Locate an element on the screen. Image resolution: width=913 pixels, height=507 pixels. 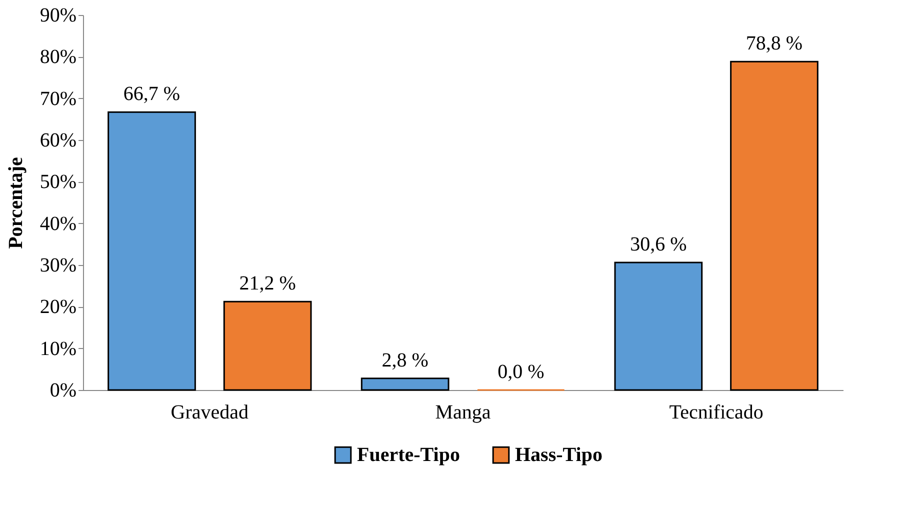
data-label: 0,0 % is located at coordinates (521, 372).